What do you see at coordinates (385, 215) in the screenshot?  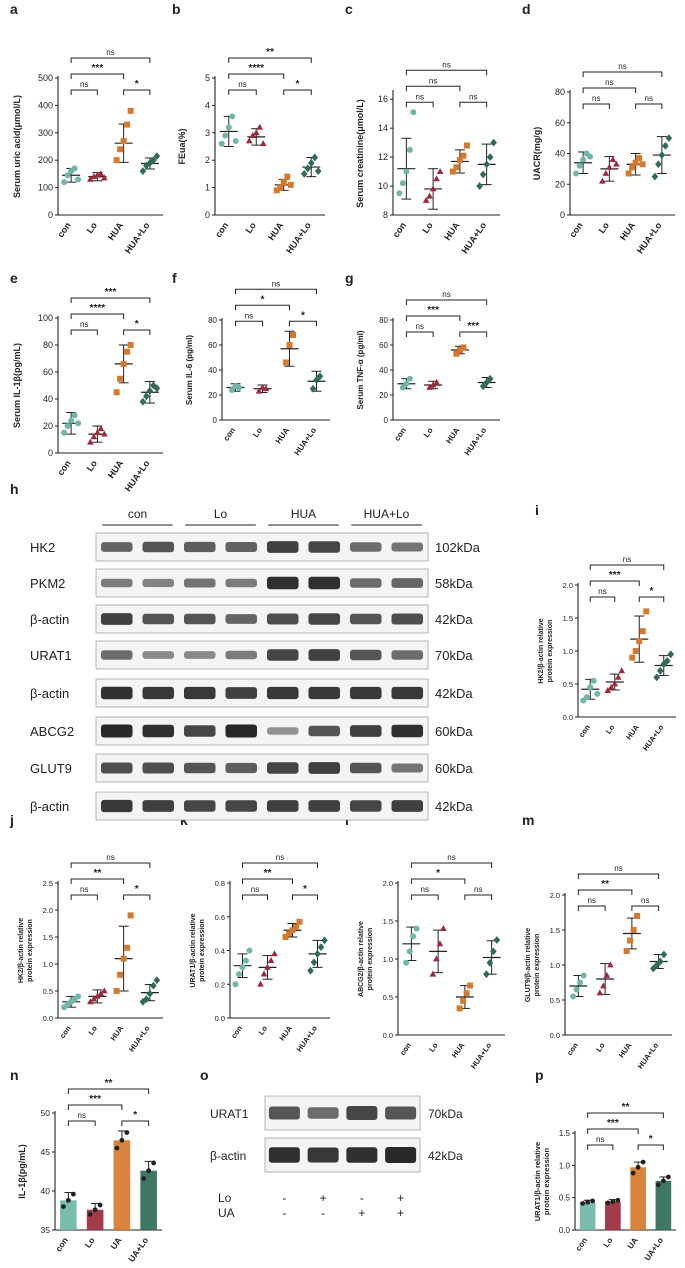 I see `panel-c-ytick-label: 8` at bounding box center [385, 215].